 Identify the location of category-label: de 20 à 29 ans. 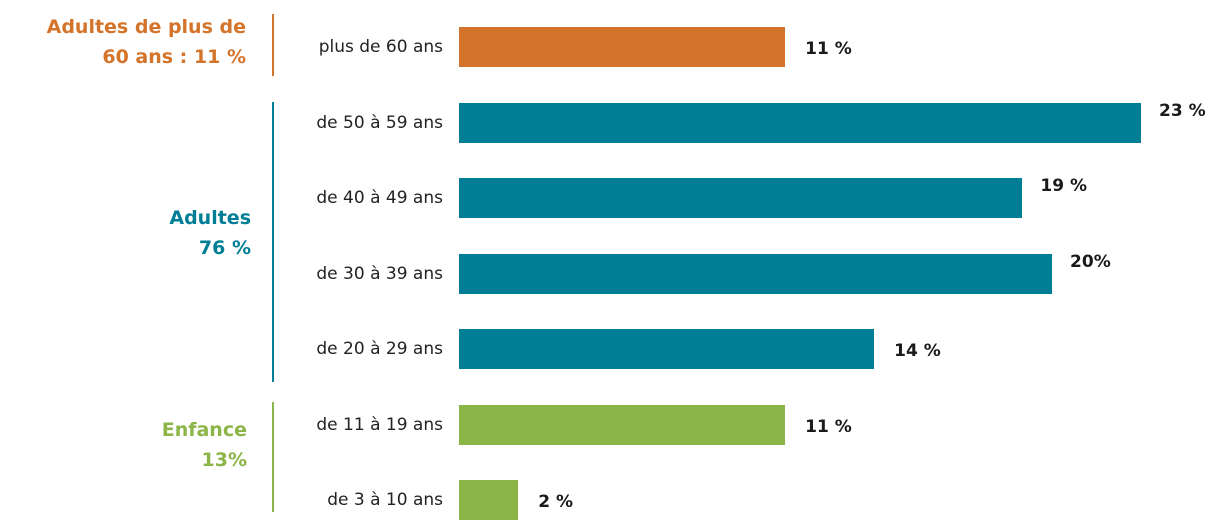
(379, 349).